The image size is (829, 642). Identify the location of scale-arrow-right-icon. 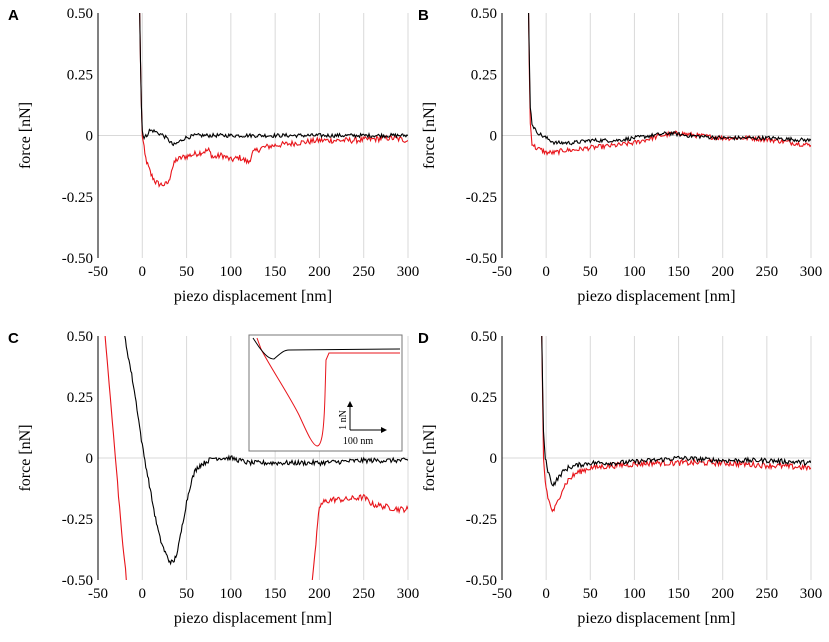
(384, 430).